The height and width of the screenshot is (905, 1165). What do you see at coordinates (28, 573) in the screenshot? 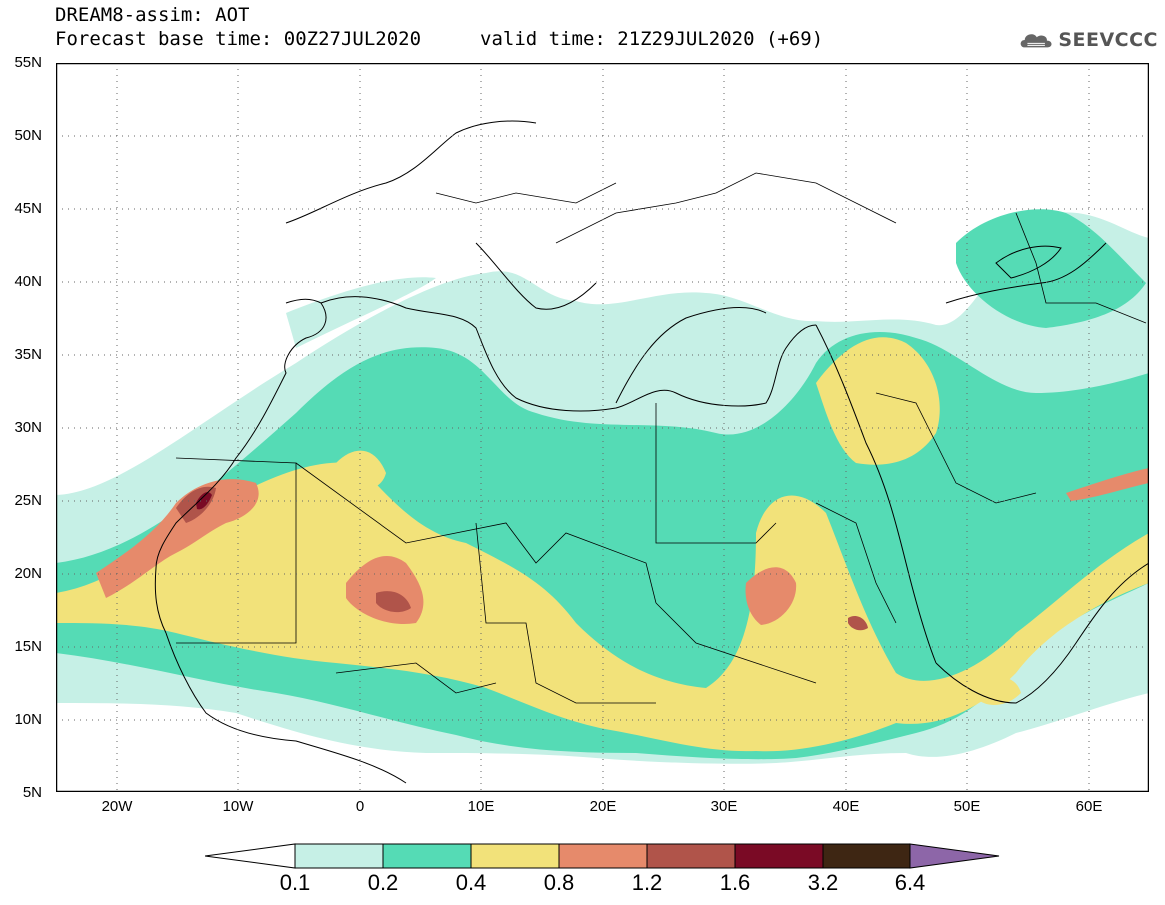
I see `lat-label: 20N` at bounding box center [28, 573].